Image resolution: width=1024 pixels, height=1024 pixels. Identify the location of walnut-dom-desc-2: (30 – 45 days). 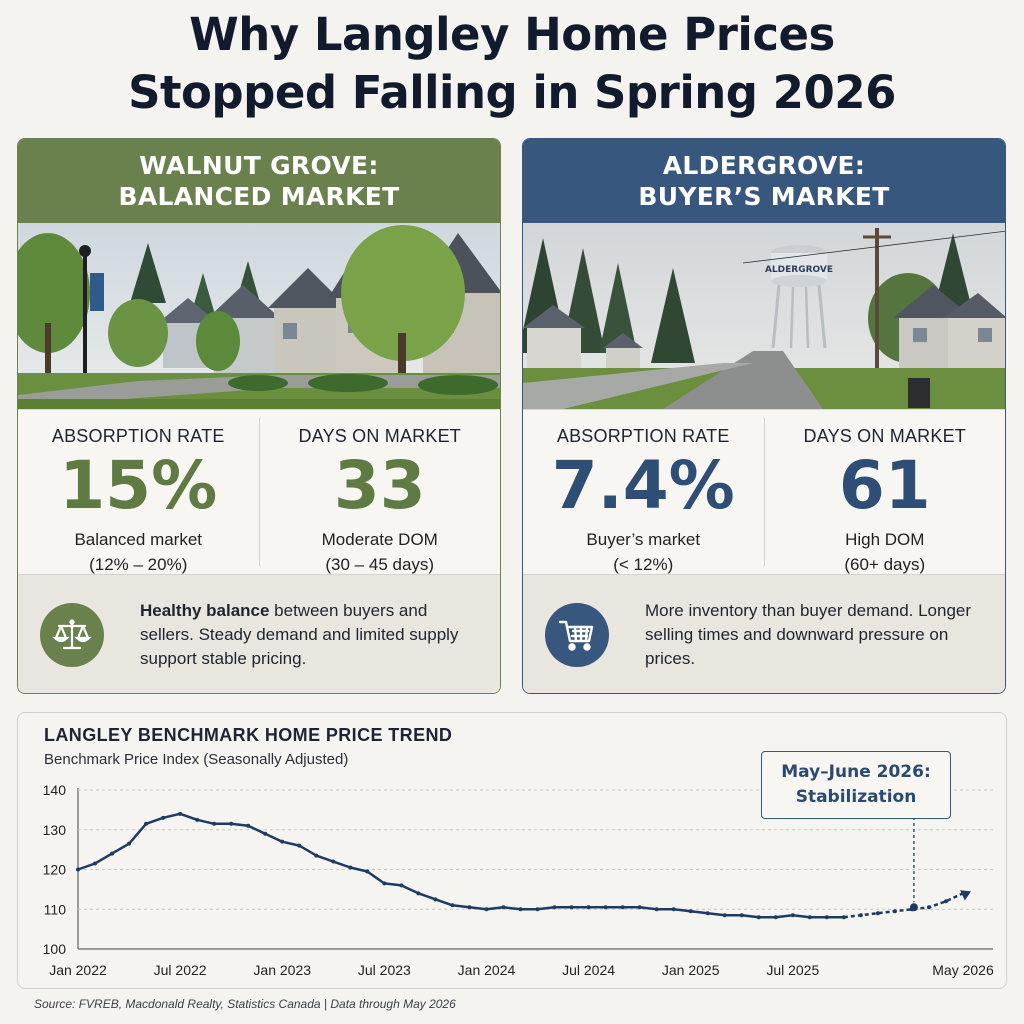
(380, 564).